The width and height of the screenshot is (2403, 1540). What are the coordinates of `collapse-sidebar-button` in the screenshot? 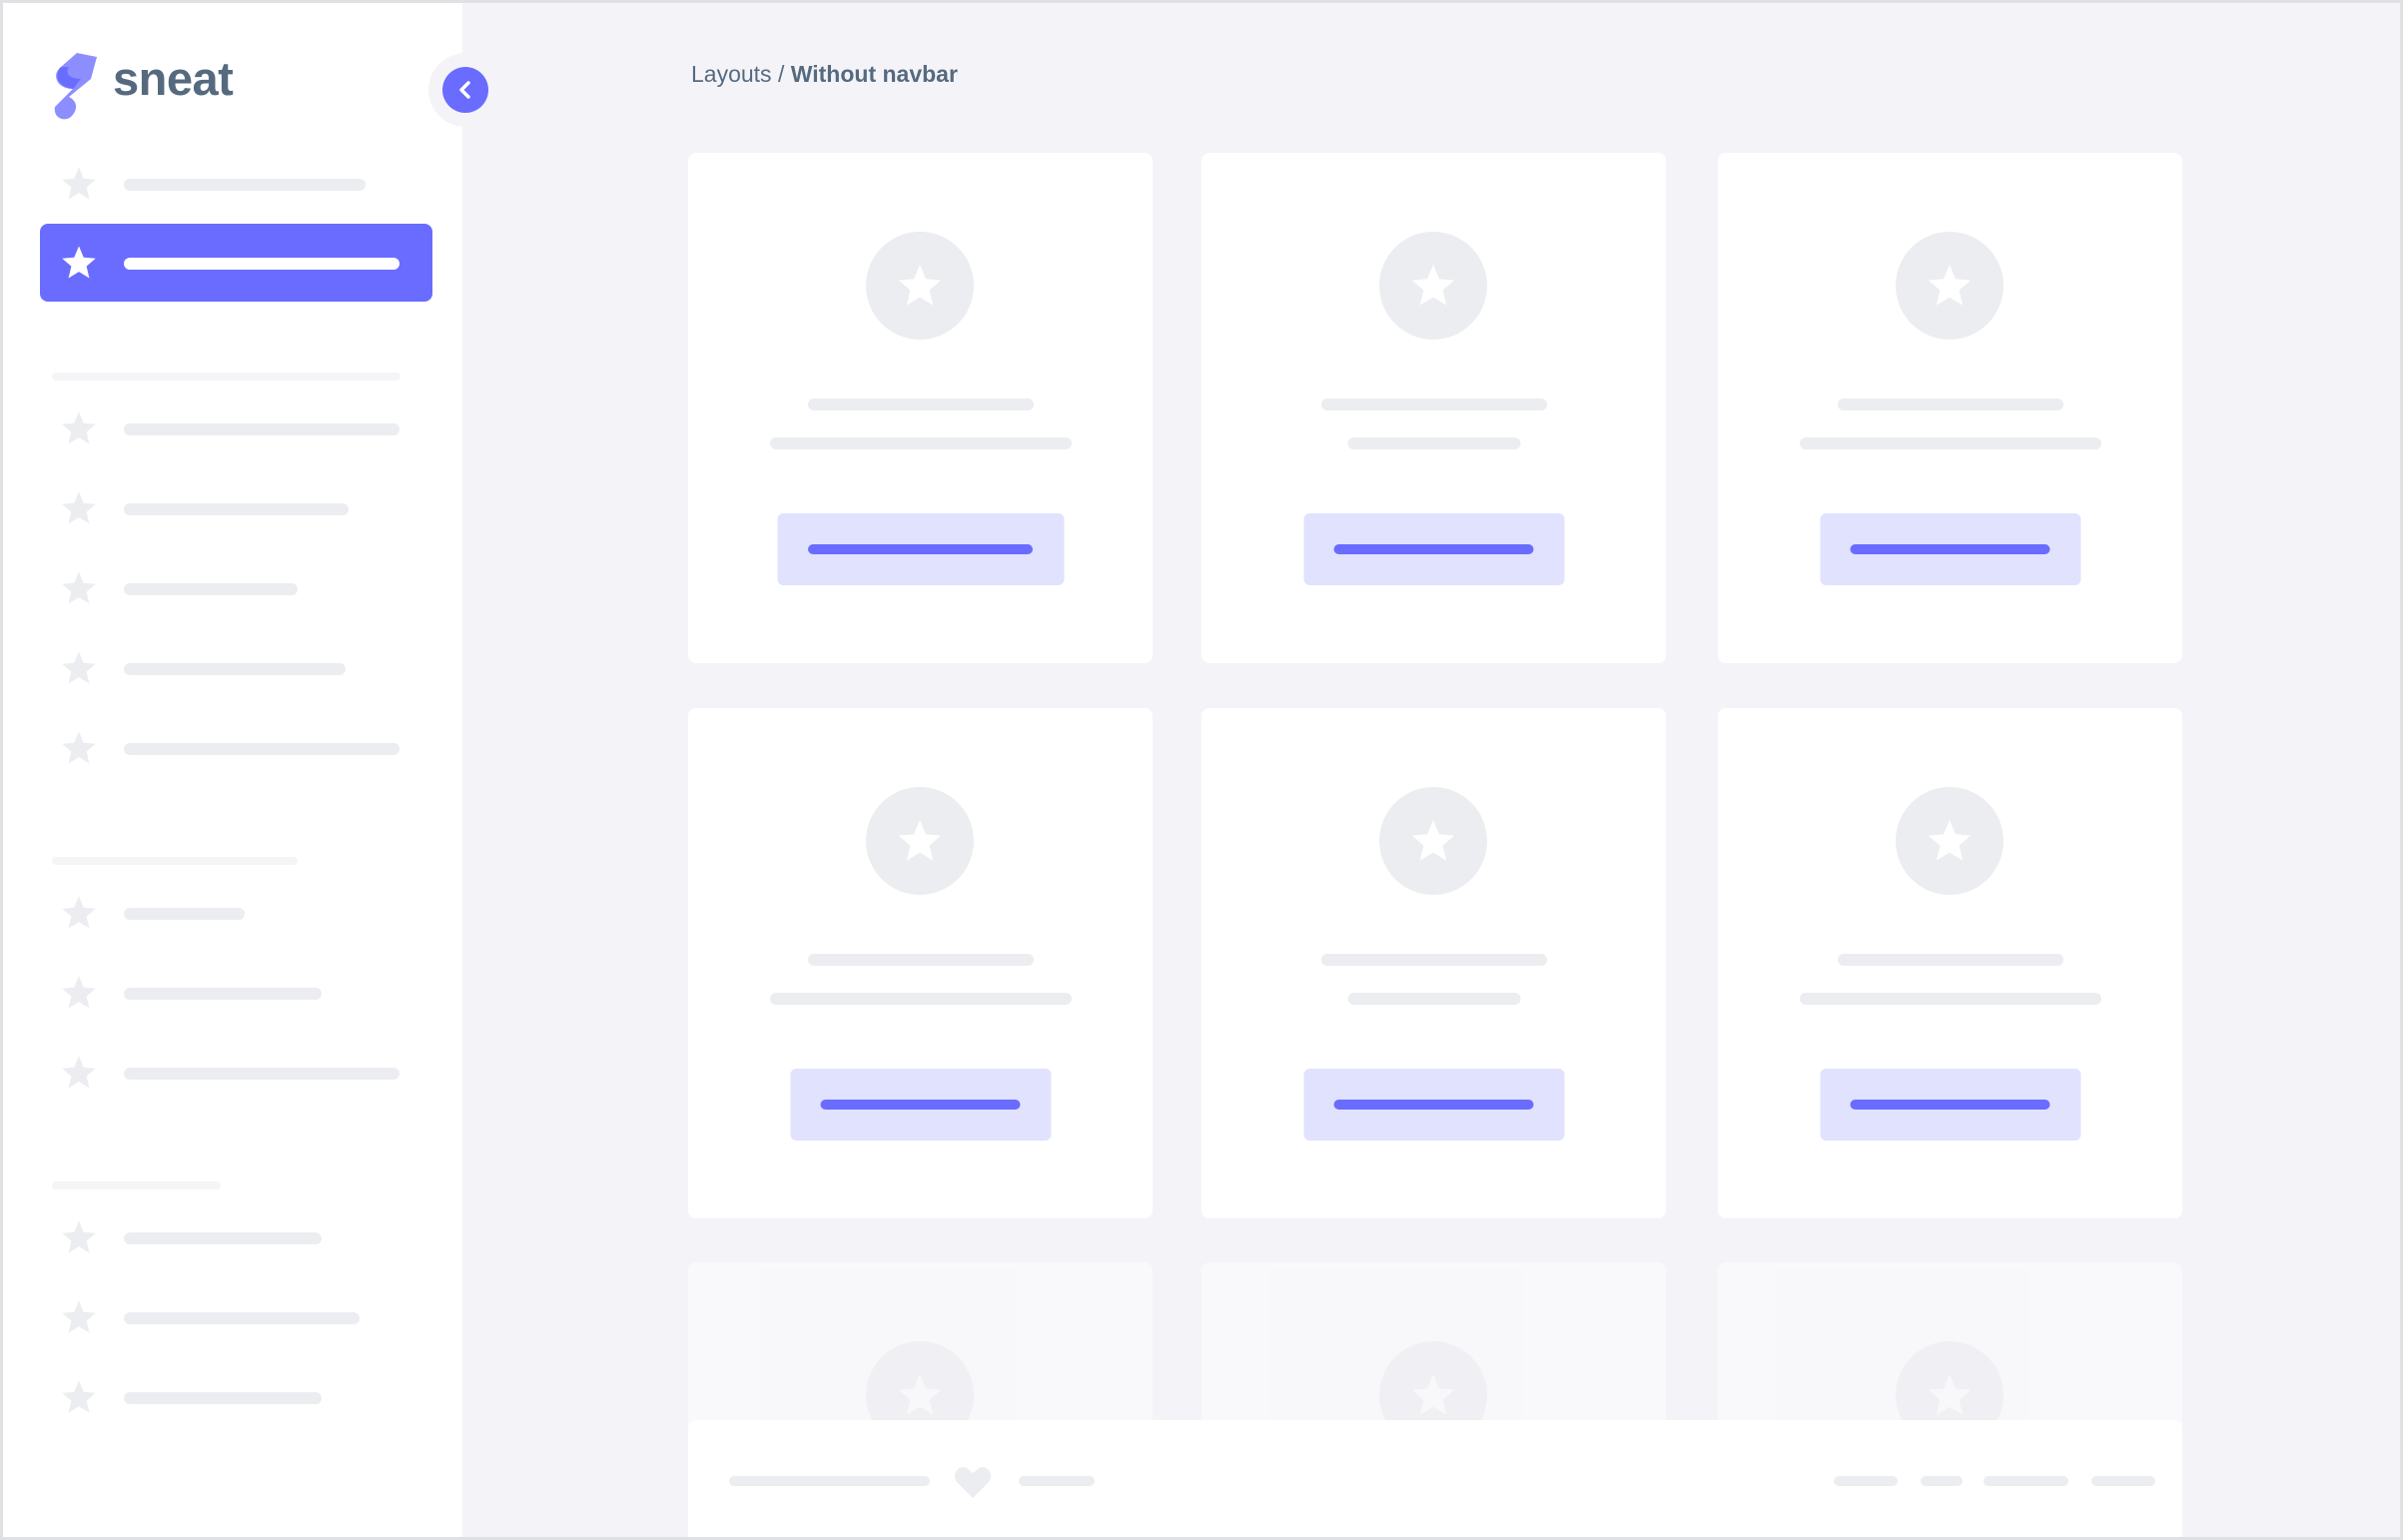 It's located at (465, 90).